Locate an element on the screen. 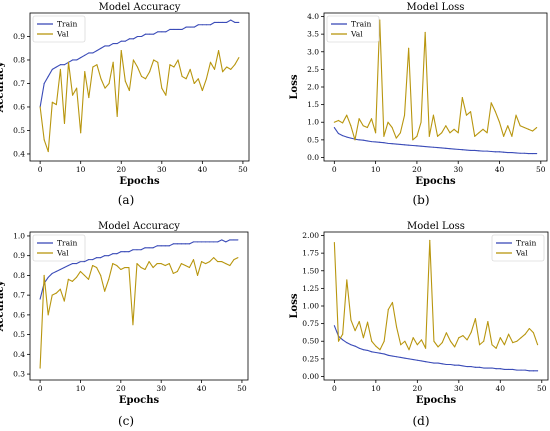 This screenshot has width=550, height=431. y-tick-label: 0.00 is located at coordinates (310, 376).